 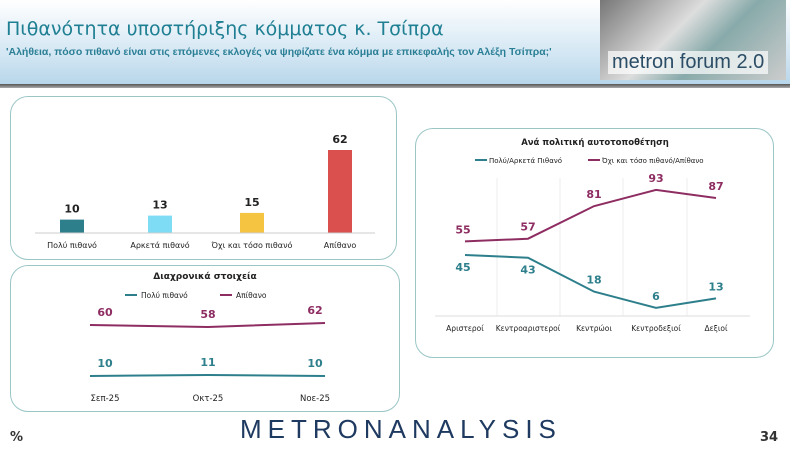 What do you see at coordinates (207, 314) in the screenshot?
I see `data-label: 58` at bounding box center [207, 314].